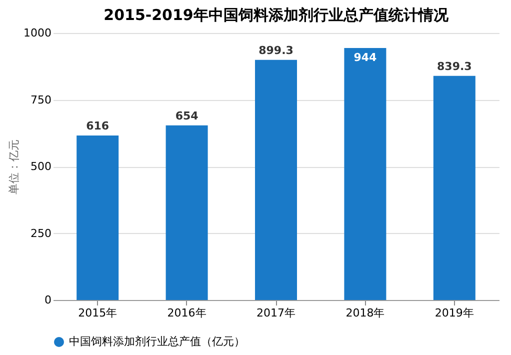  What do you see at coordinates (187, 115) in the screenshot?
I see `data-label: 654` at bounding box center [187, 115].